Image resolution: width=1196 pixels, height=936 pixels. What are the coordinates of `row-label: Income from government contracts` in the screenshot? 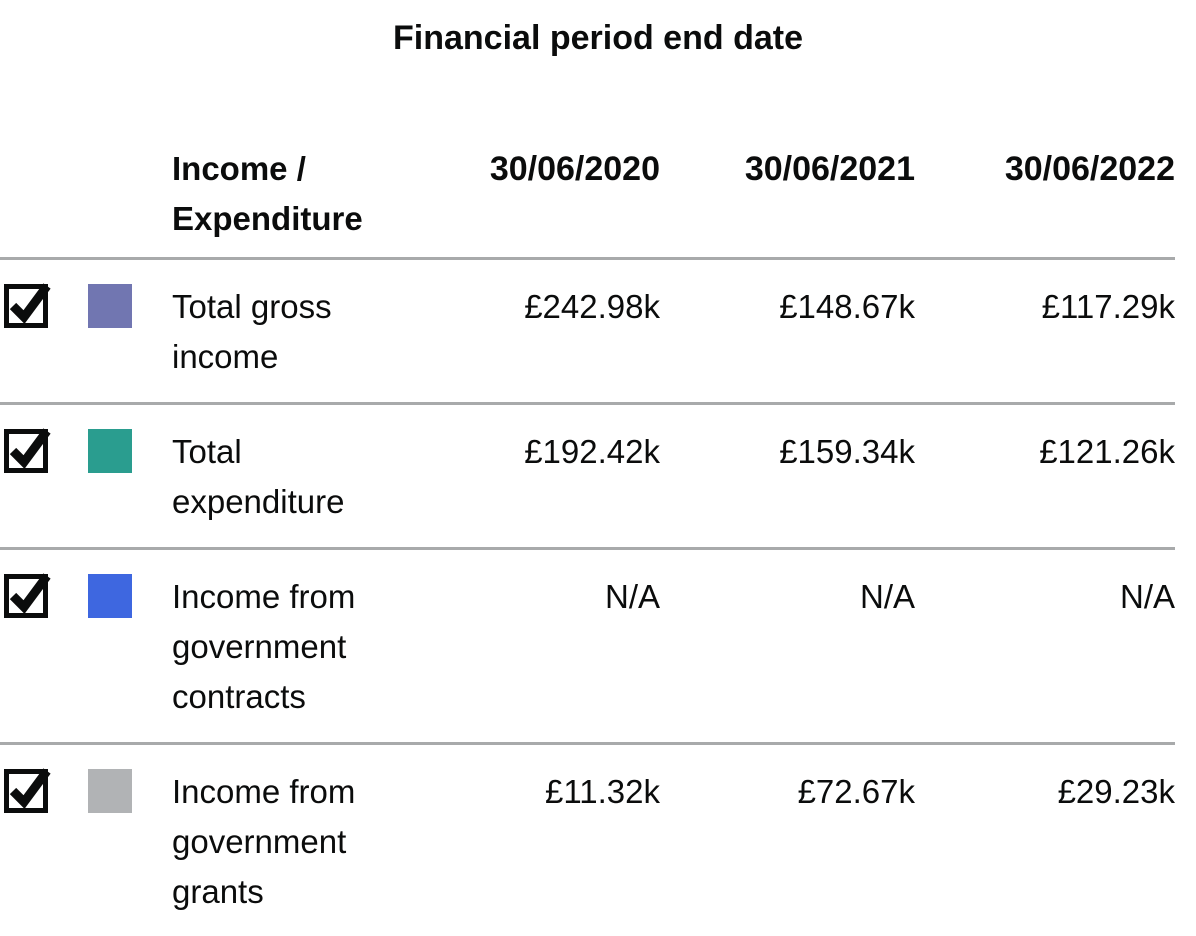 It's located at (264, 646).